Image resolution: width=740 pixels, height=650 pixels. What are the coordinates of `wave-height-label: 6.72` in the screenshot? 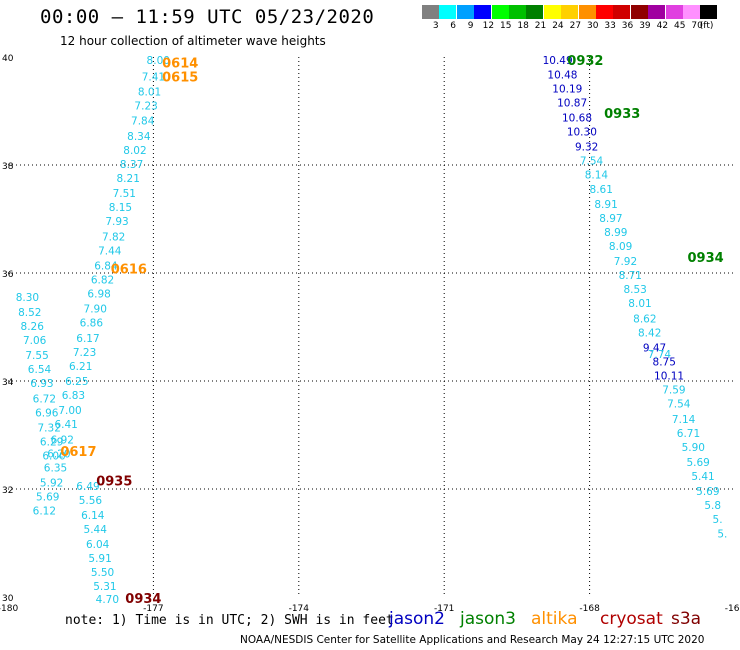 It's located at (44, 399).